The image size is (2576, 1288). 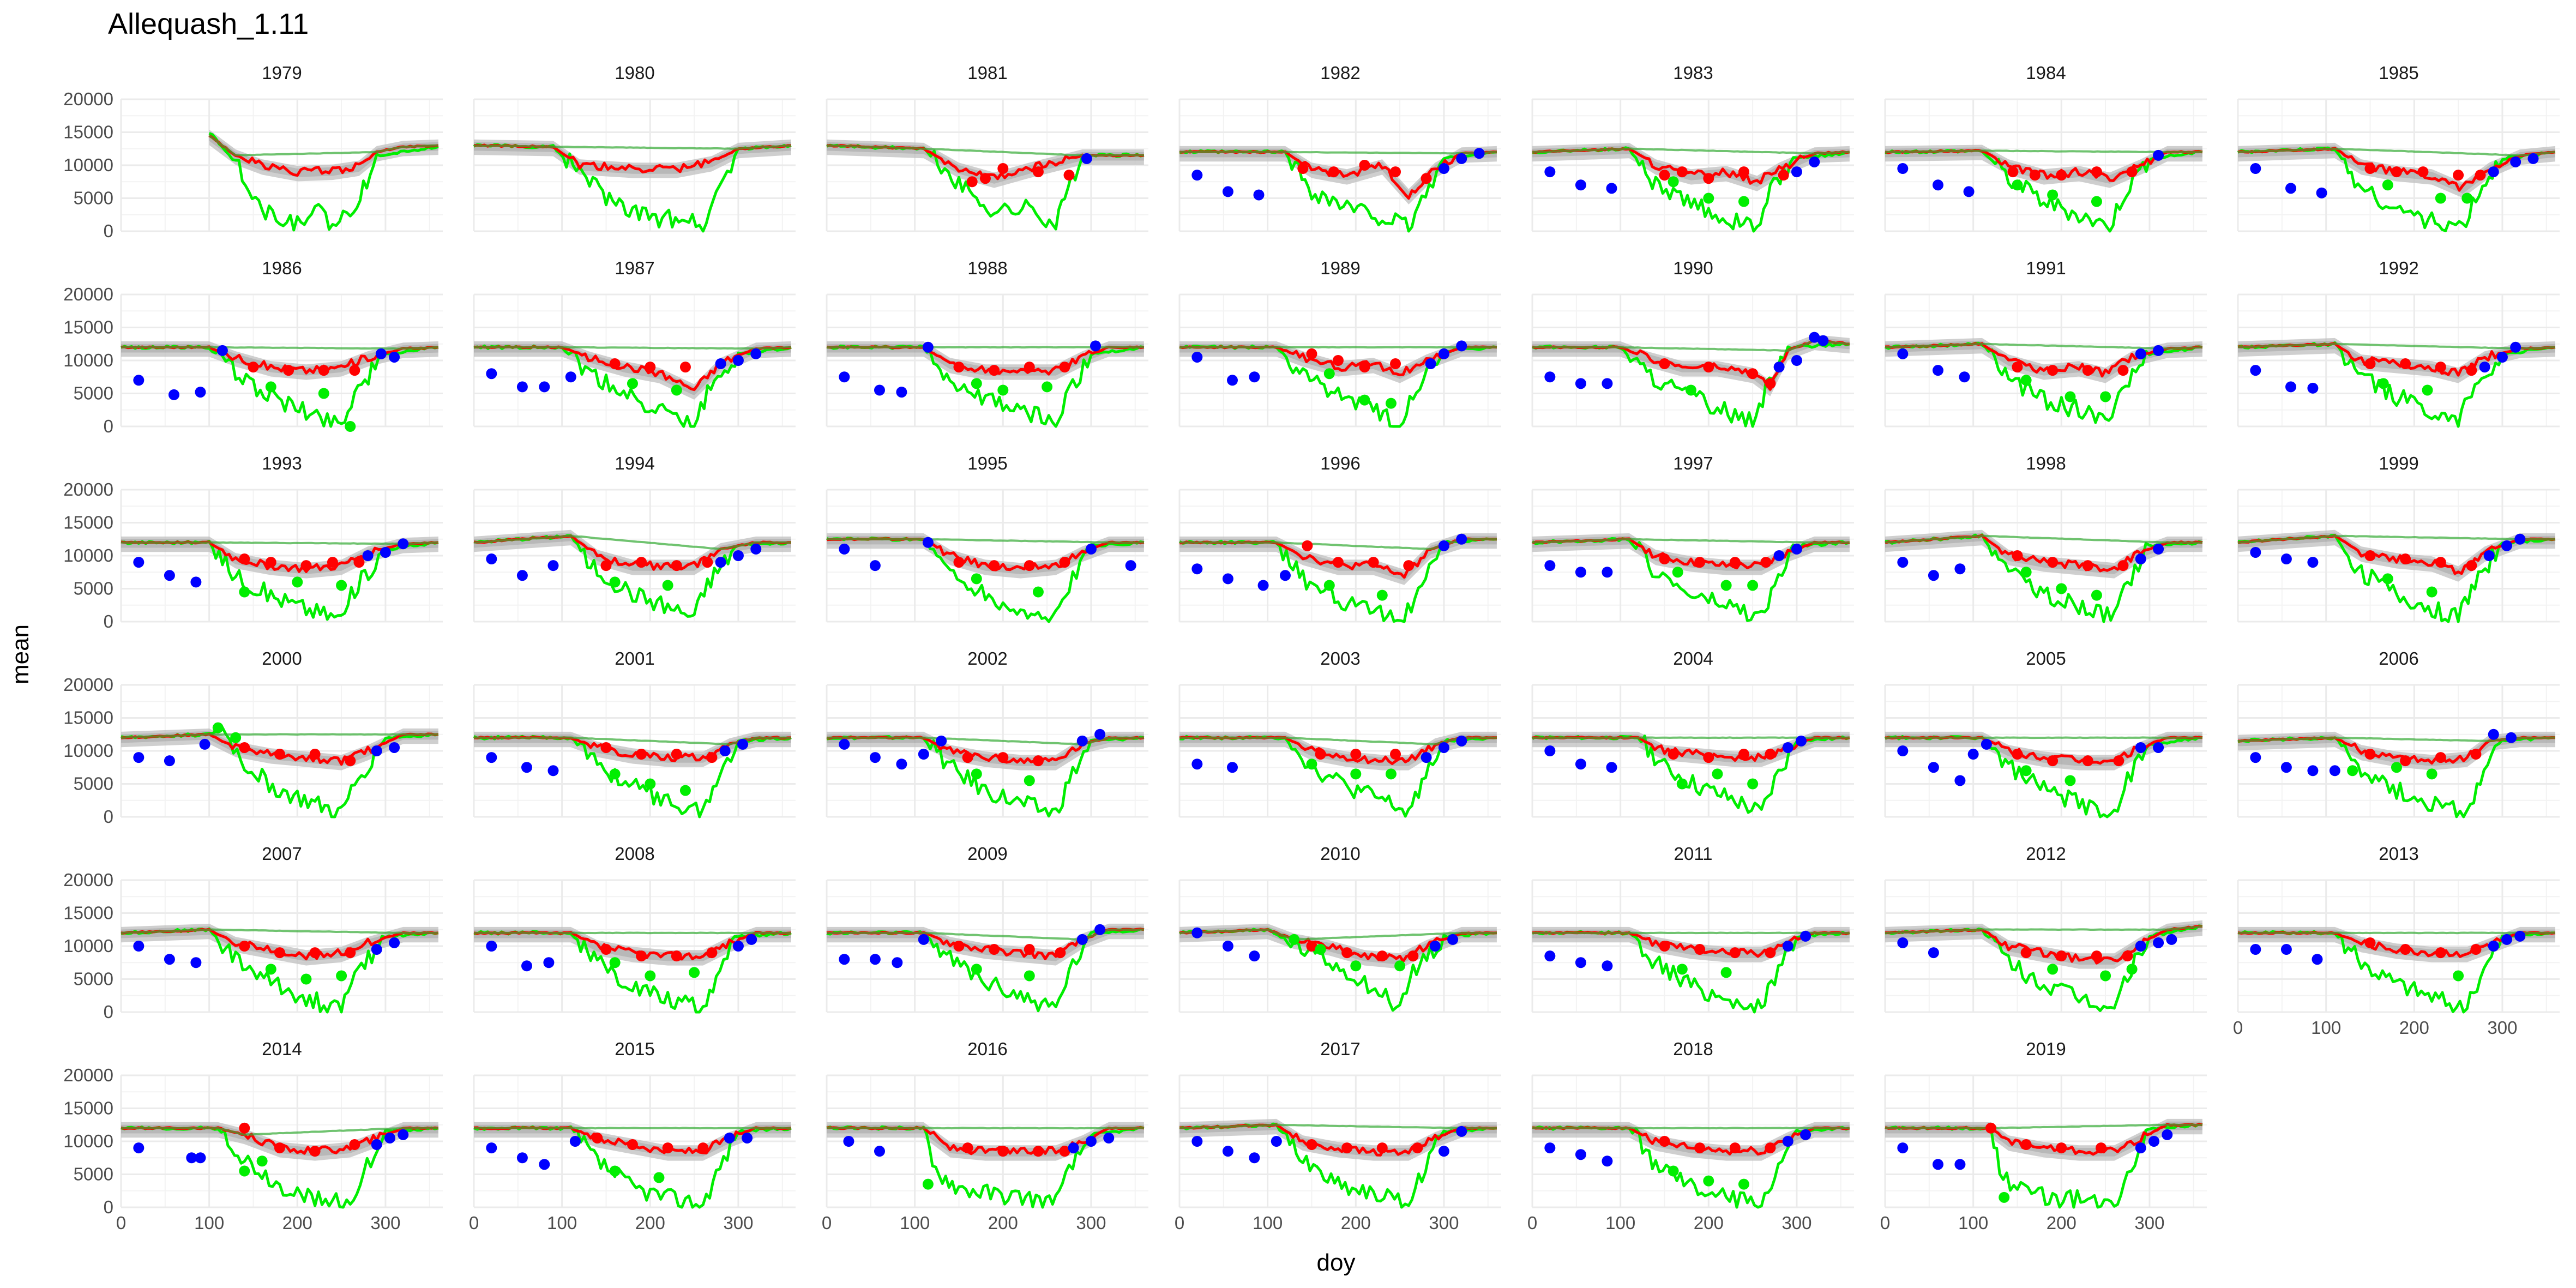 I want to click on y-tick-label: 0, so click(x=108, y=1012).